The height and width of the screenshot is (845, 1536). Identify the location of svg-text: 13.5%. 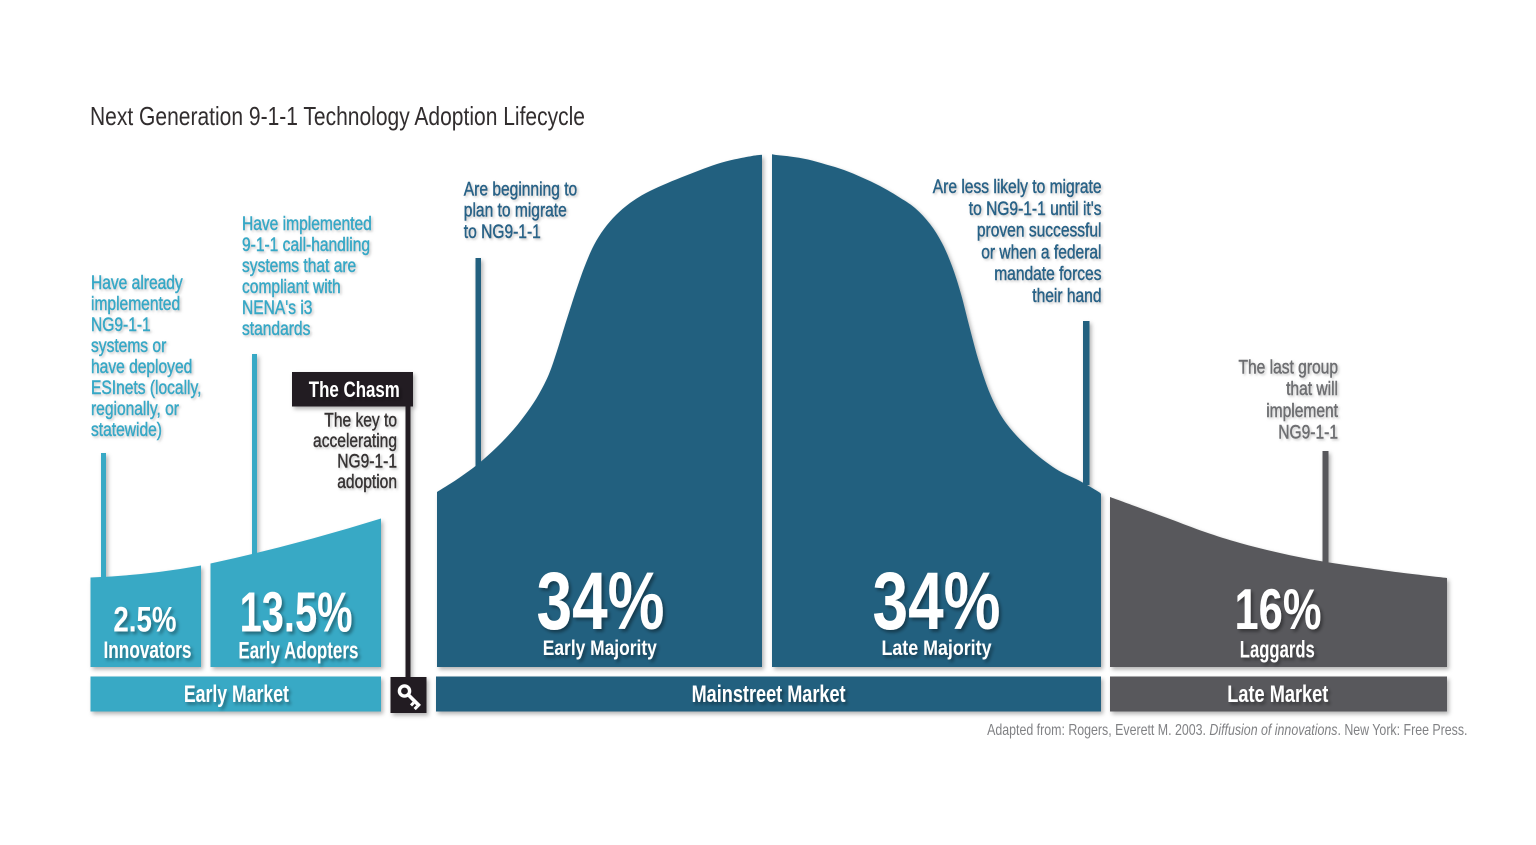
(296, 612).